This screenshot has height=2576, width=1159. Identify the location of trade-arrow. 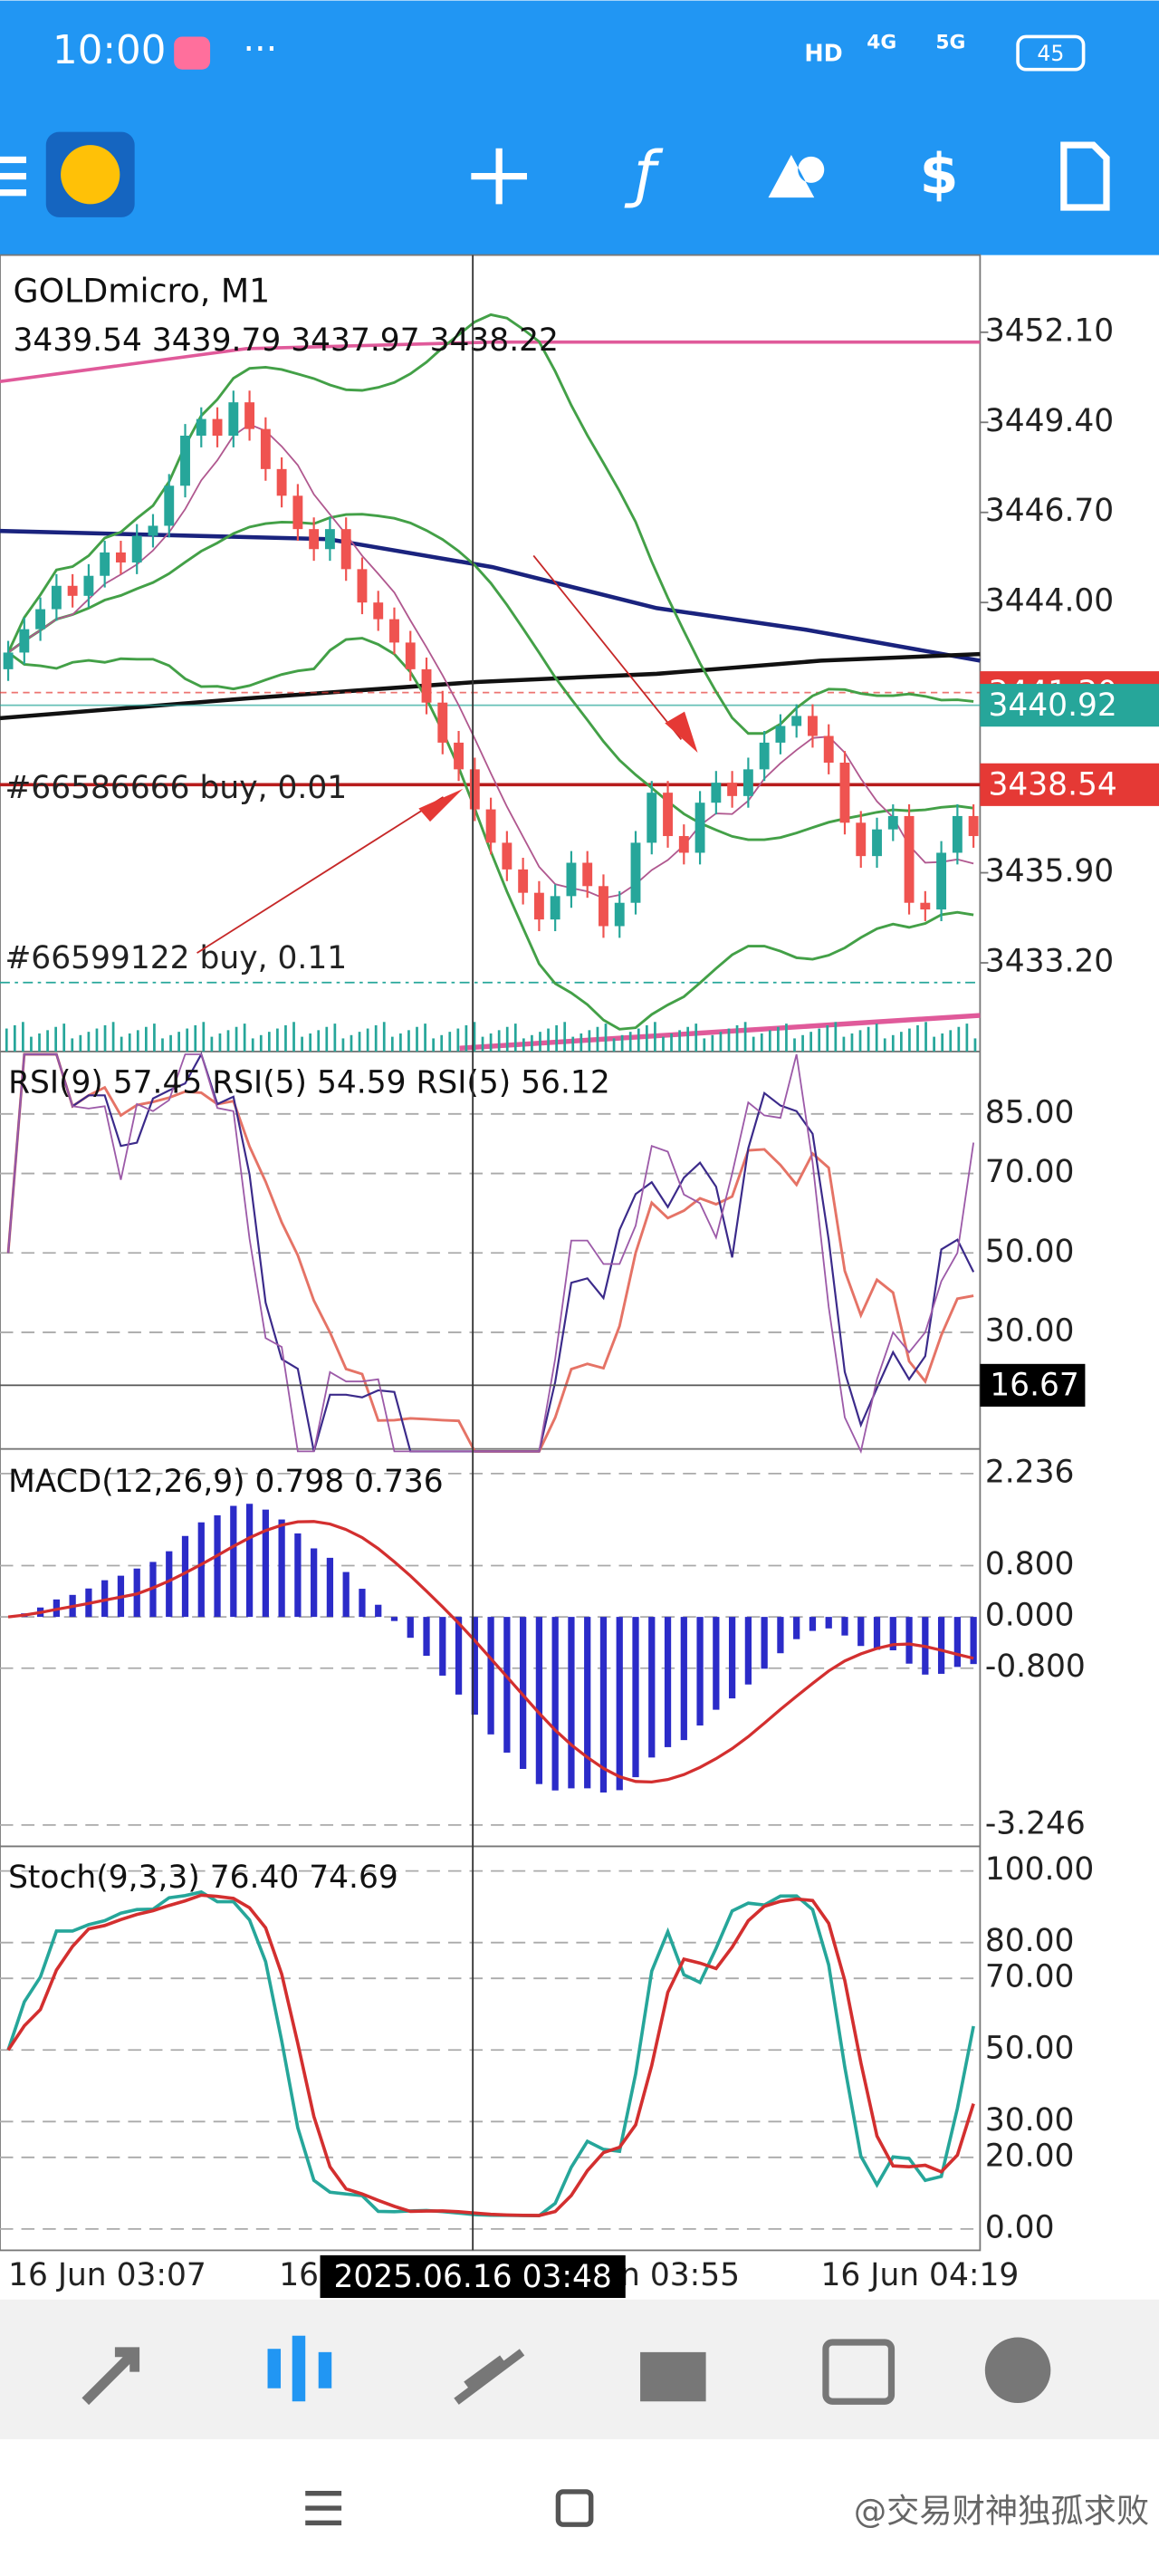
(558, 766).